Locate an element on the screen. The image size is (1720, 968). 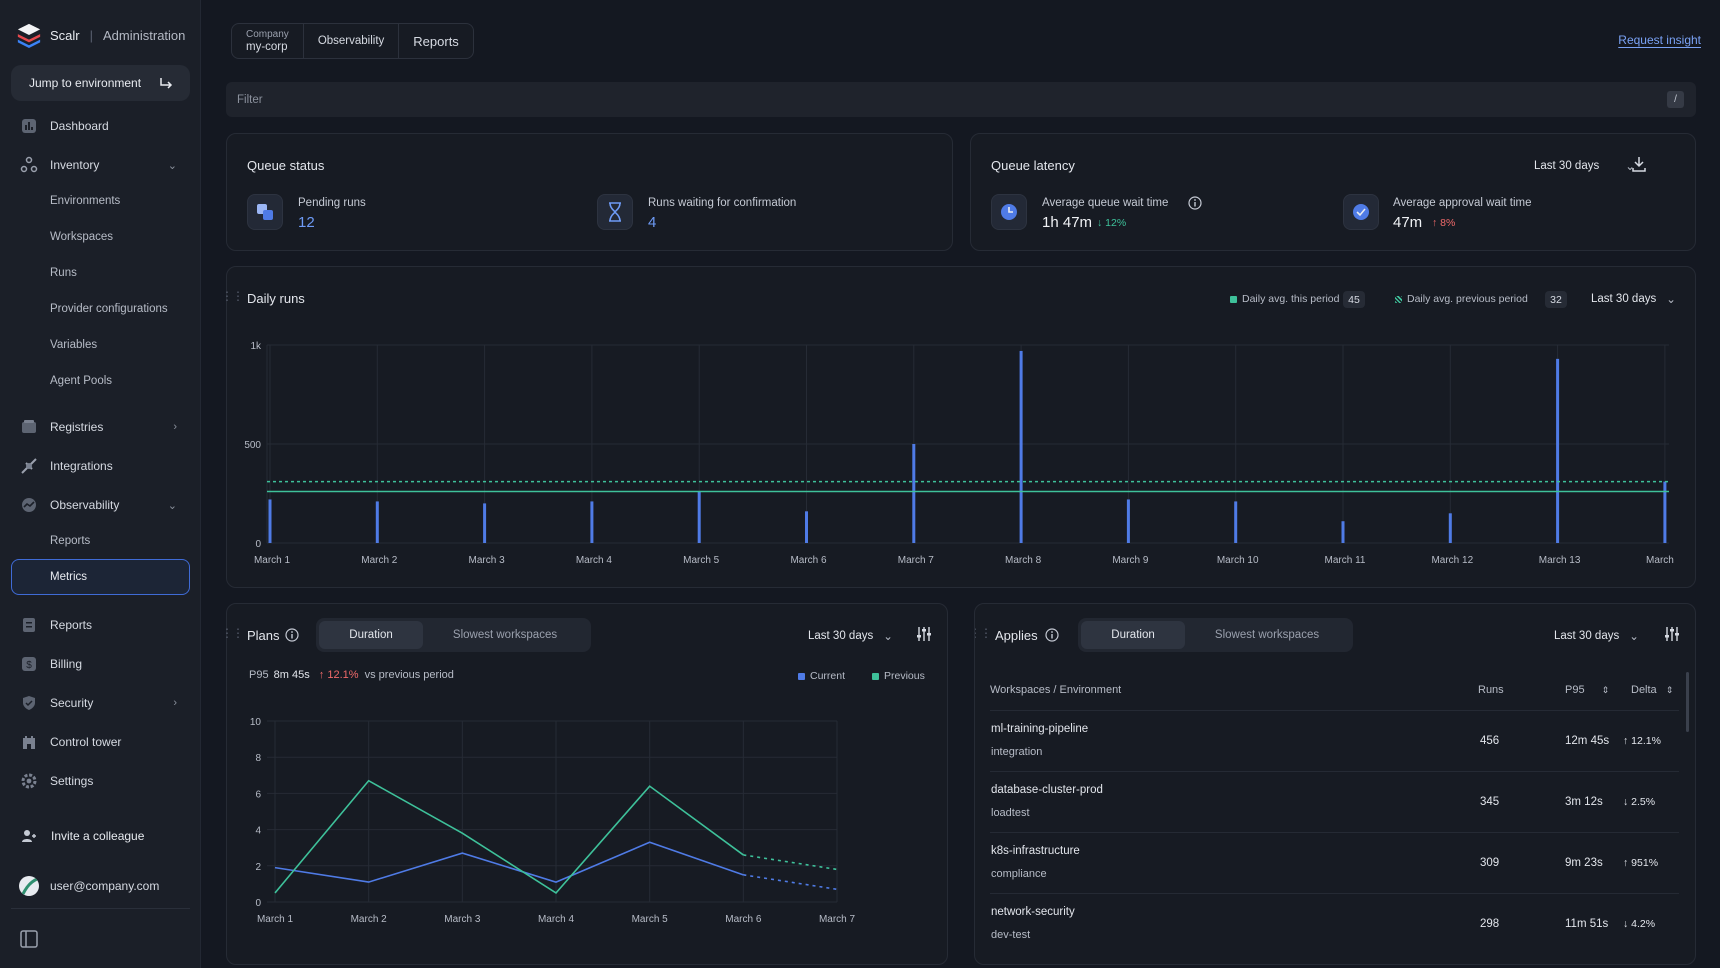
row-p95: 12m 45s is located at coordinates (1587, 741).